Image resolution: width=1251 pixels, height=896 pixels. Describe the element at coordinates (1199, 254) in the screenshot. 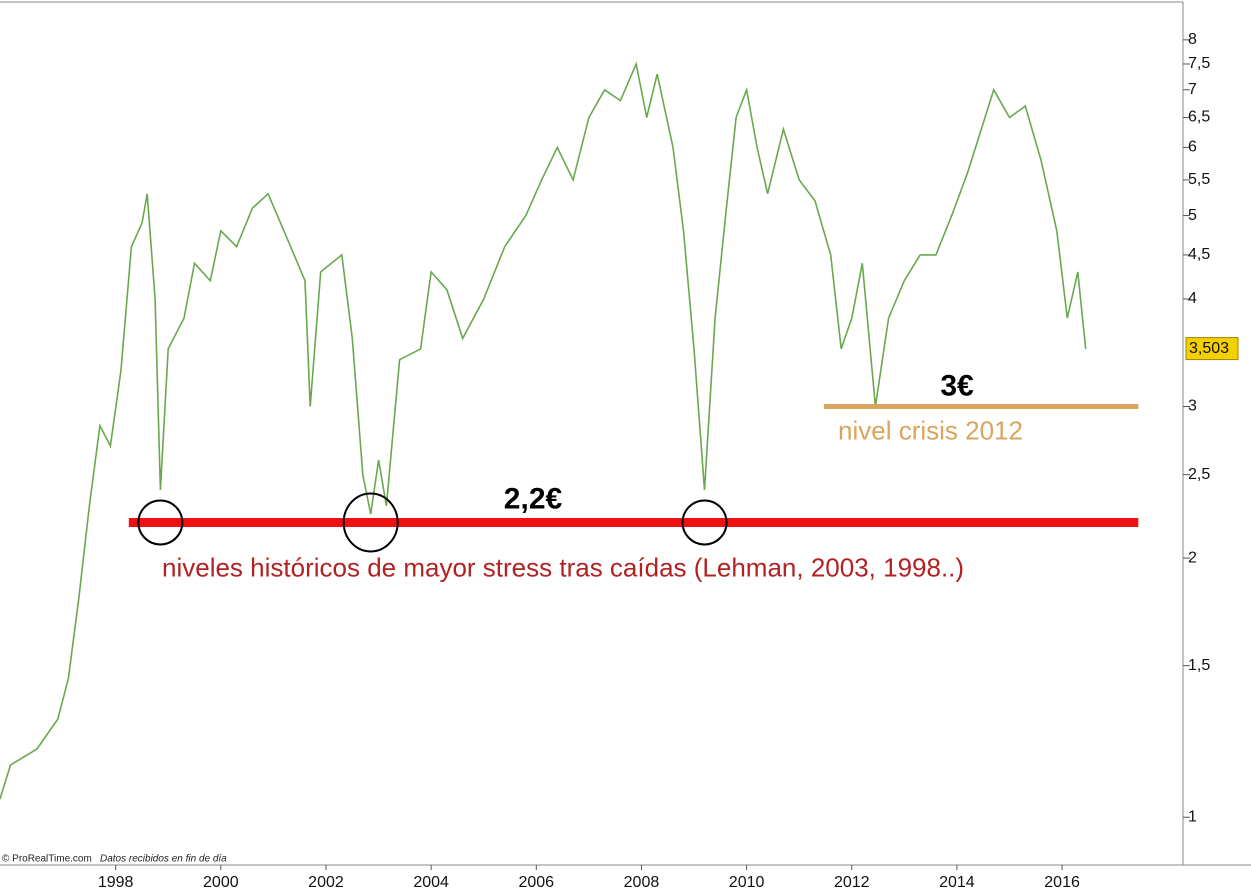

I see `y-tick-label: 4,5` at that location.